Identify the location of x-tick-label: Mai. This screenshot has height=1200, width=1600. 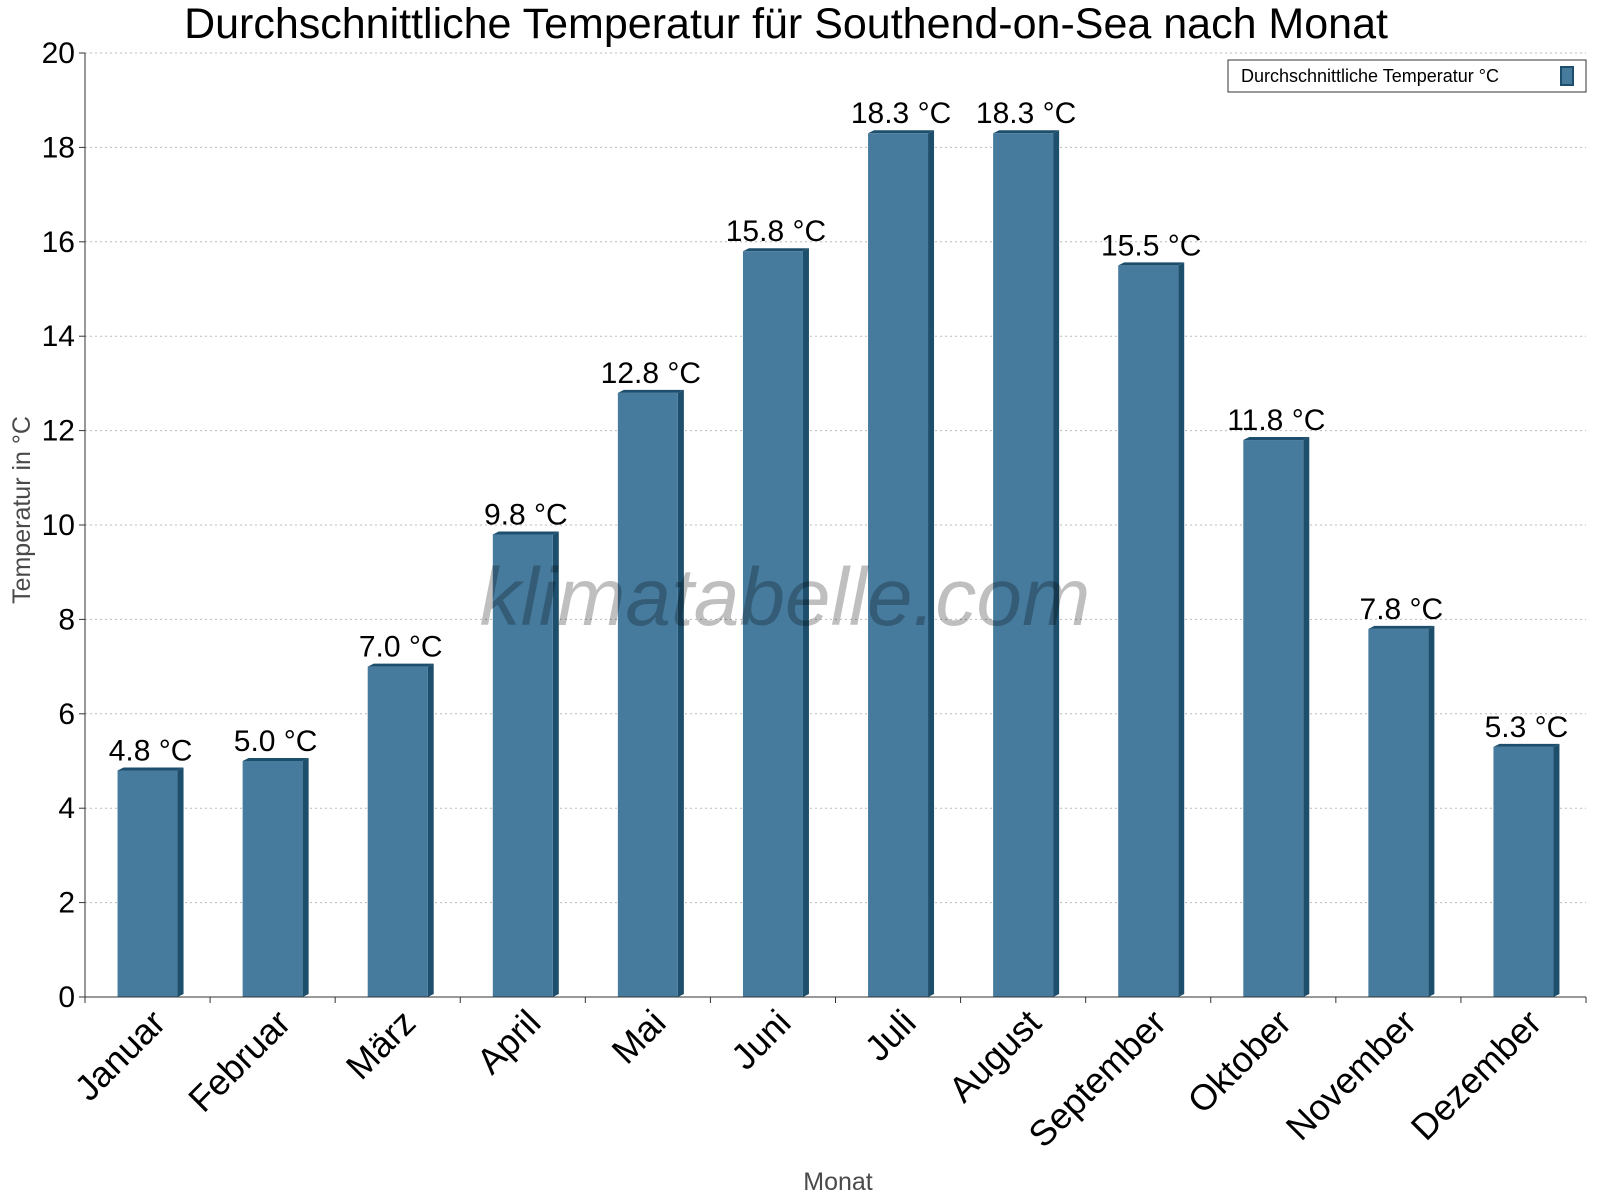
(639, 1037).